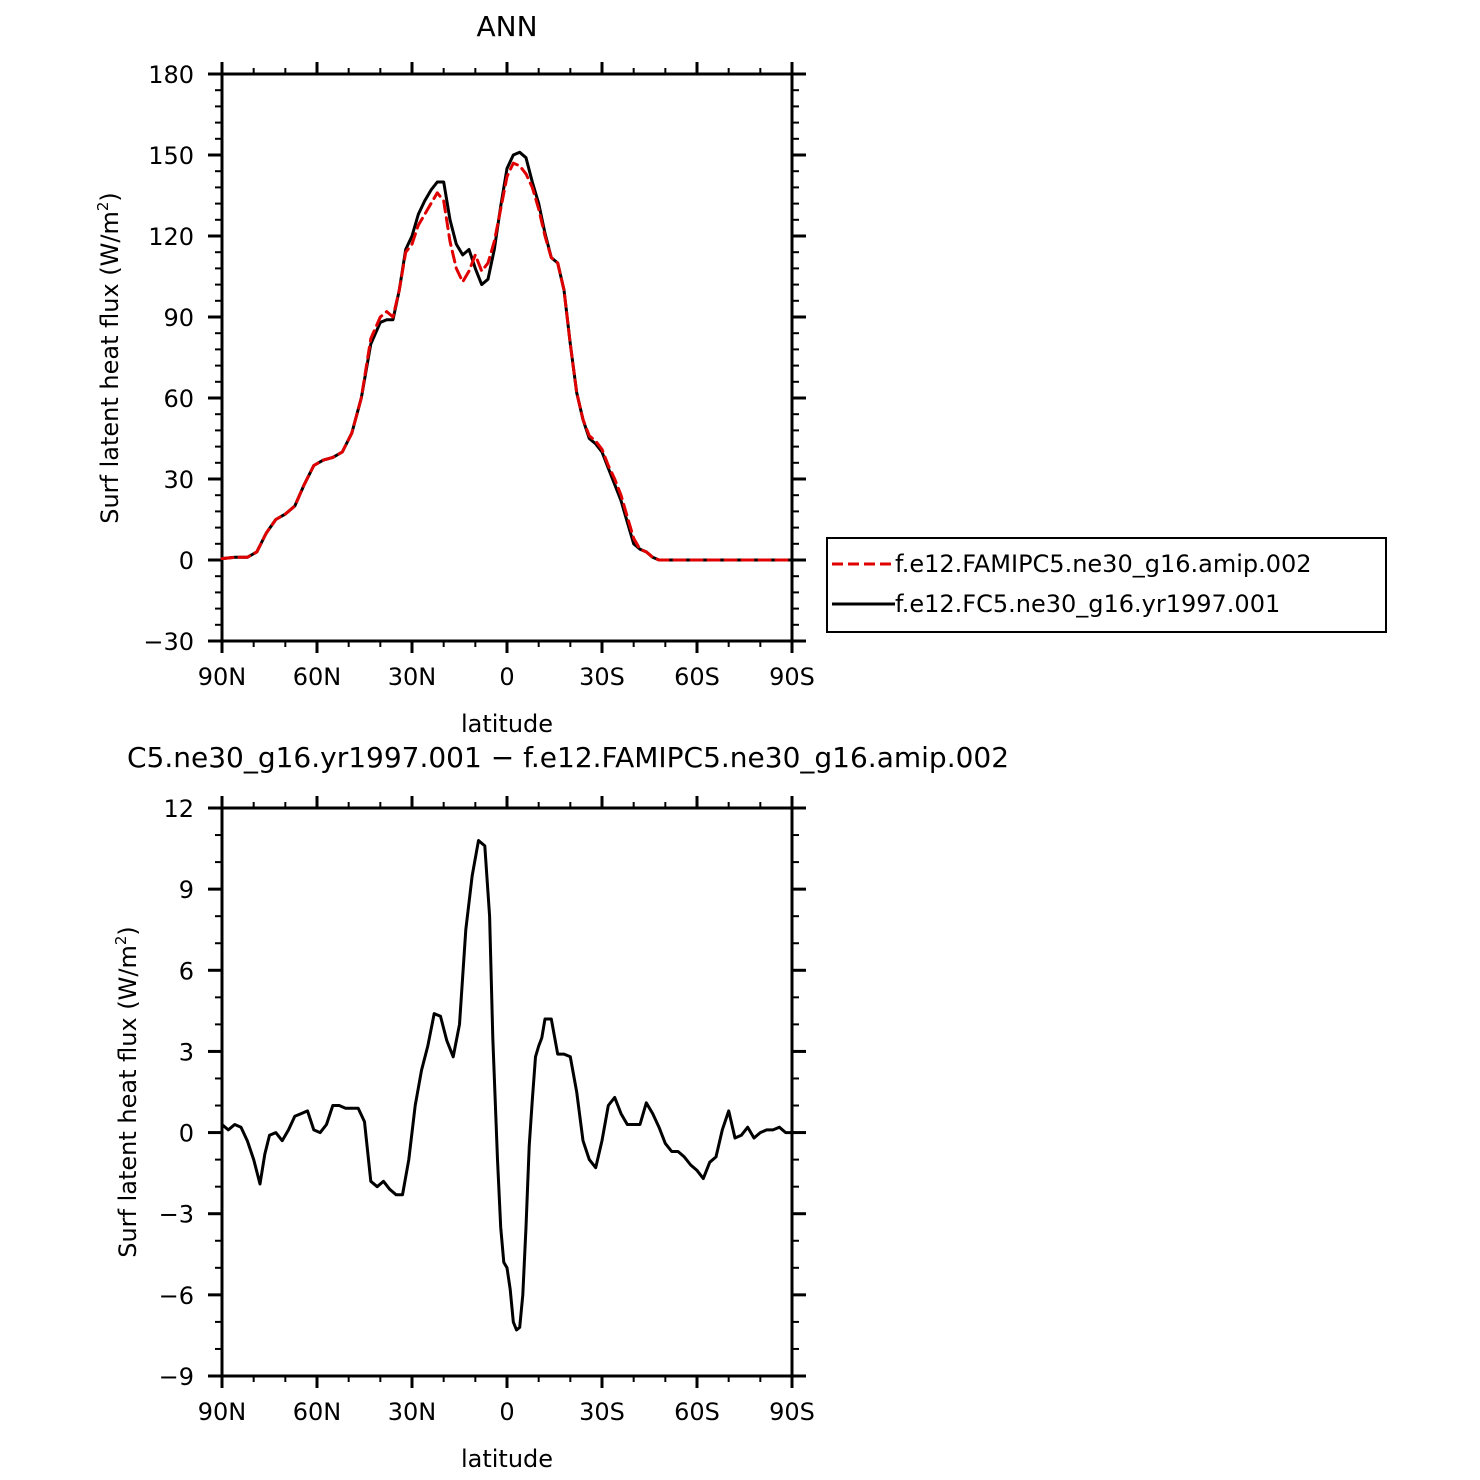 Image resolution: width=1480 pixels, height=1480 pixels. What do you see at coordinates (507, 724) in the screenshot?
I see `top-x-axis-label: latitude` at bounding box center [507, 724].